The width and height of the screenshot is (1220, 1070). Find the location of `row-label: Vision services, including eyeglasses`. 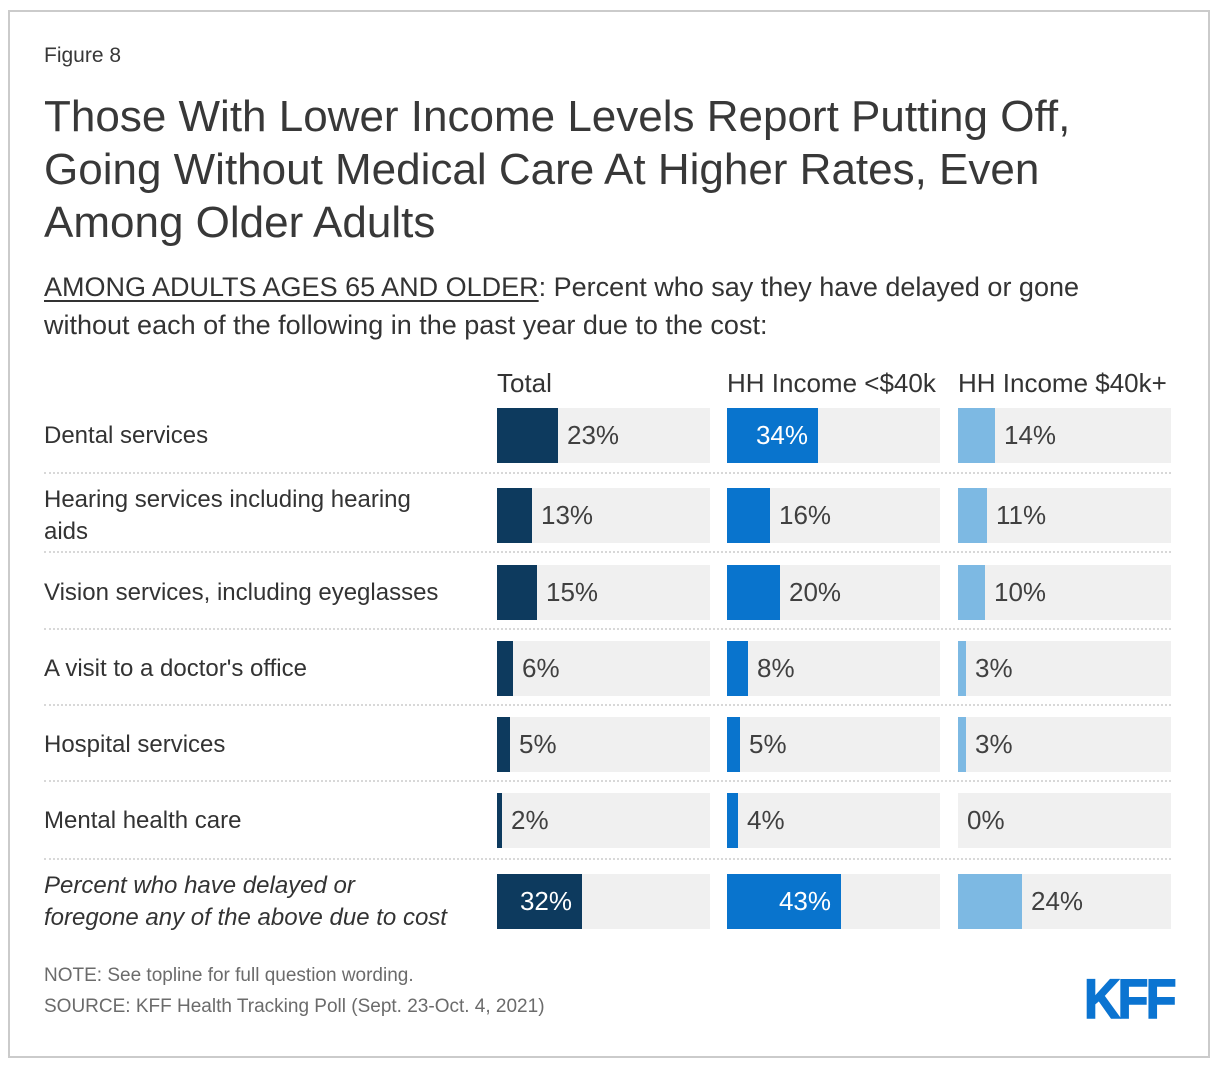

row-label: Vision services, including eyeglasses is located at coordinates (241, 592).